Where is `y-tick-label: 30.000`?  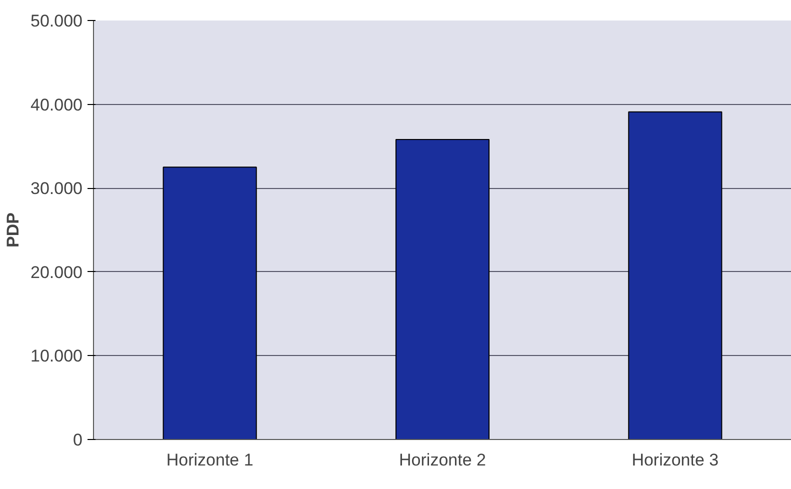 y-tick-label: 30.000 is located at coordinates (56, 188).